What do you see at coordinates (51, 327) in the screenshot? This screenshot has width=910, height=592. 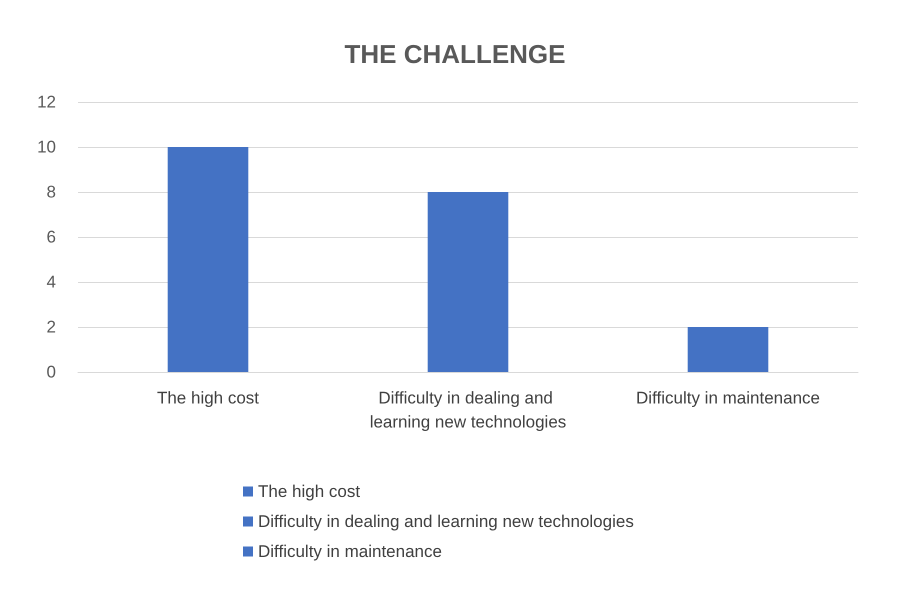 I see `y-tick-label: 2` at bounding box center [51, 327].